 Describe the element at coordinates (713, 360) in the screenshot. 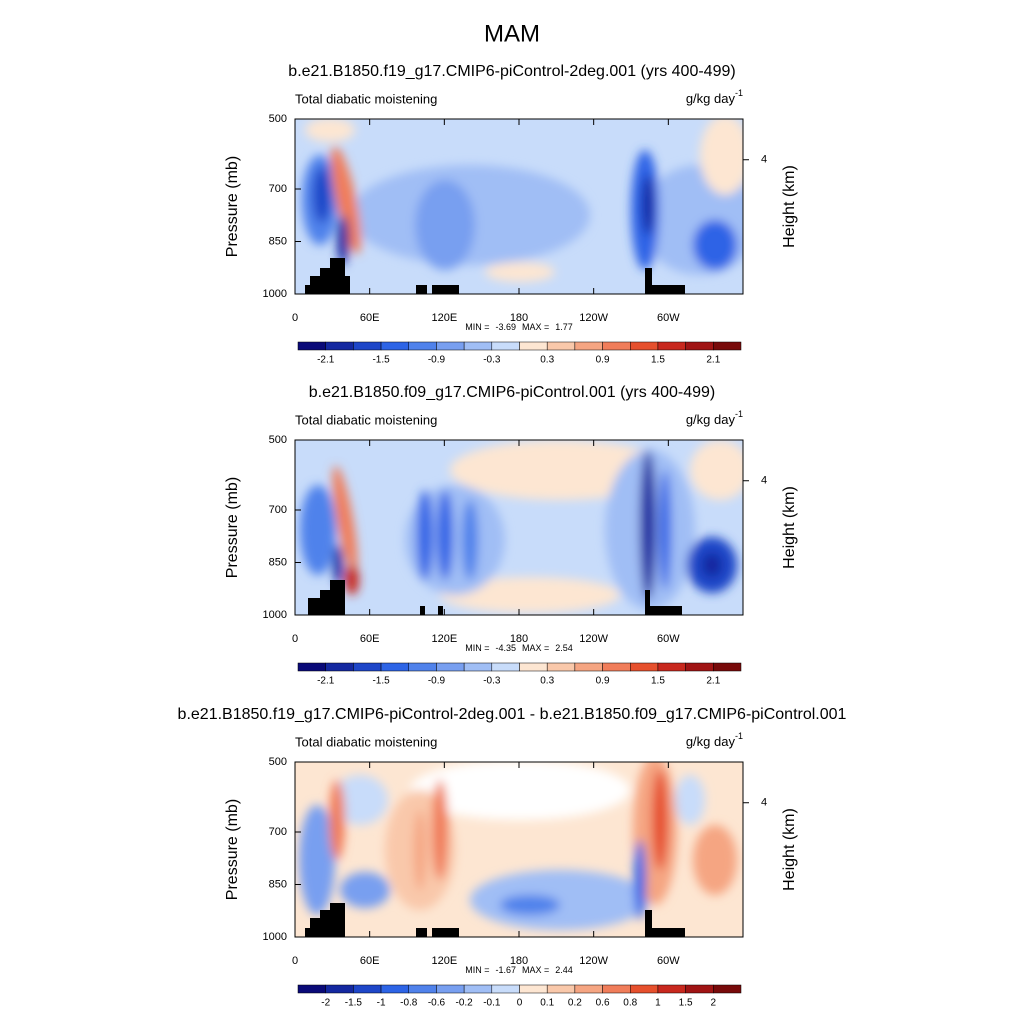

I see `colorbar-label: 2.1` at that location.